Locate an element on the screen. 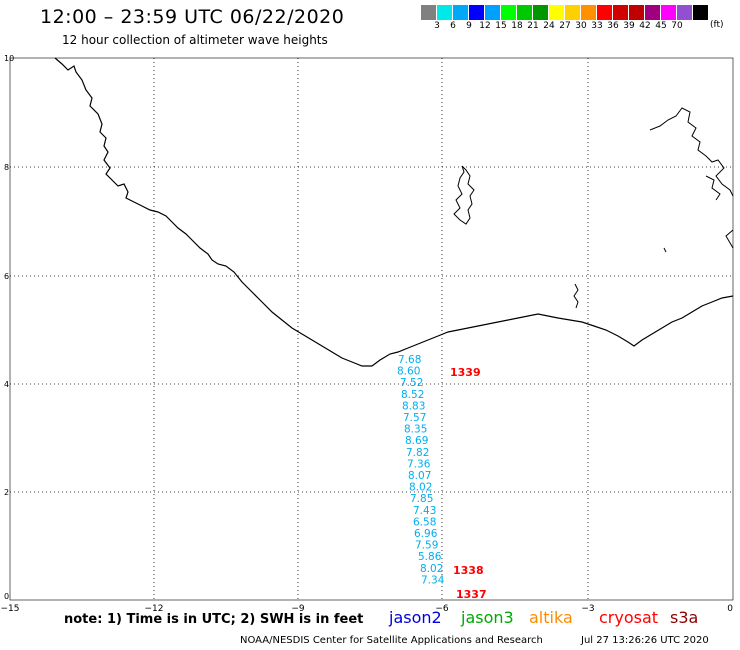  satellite-s3a: s3a is located at coordinates (684, 617).